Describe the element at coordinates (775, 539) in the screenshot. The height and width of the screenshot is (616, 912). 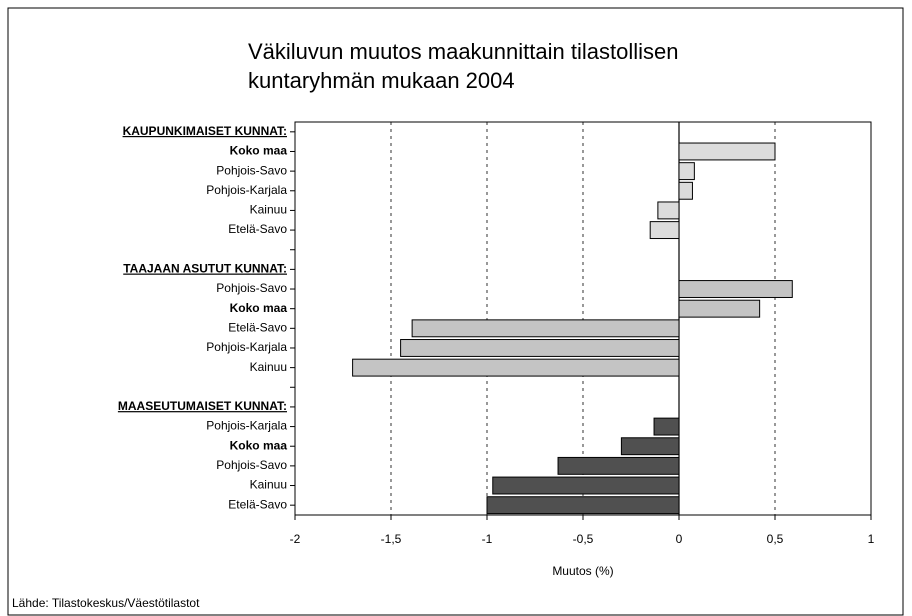
I see `x-tick-label: 0,5` at that location.